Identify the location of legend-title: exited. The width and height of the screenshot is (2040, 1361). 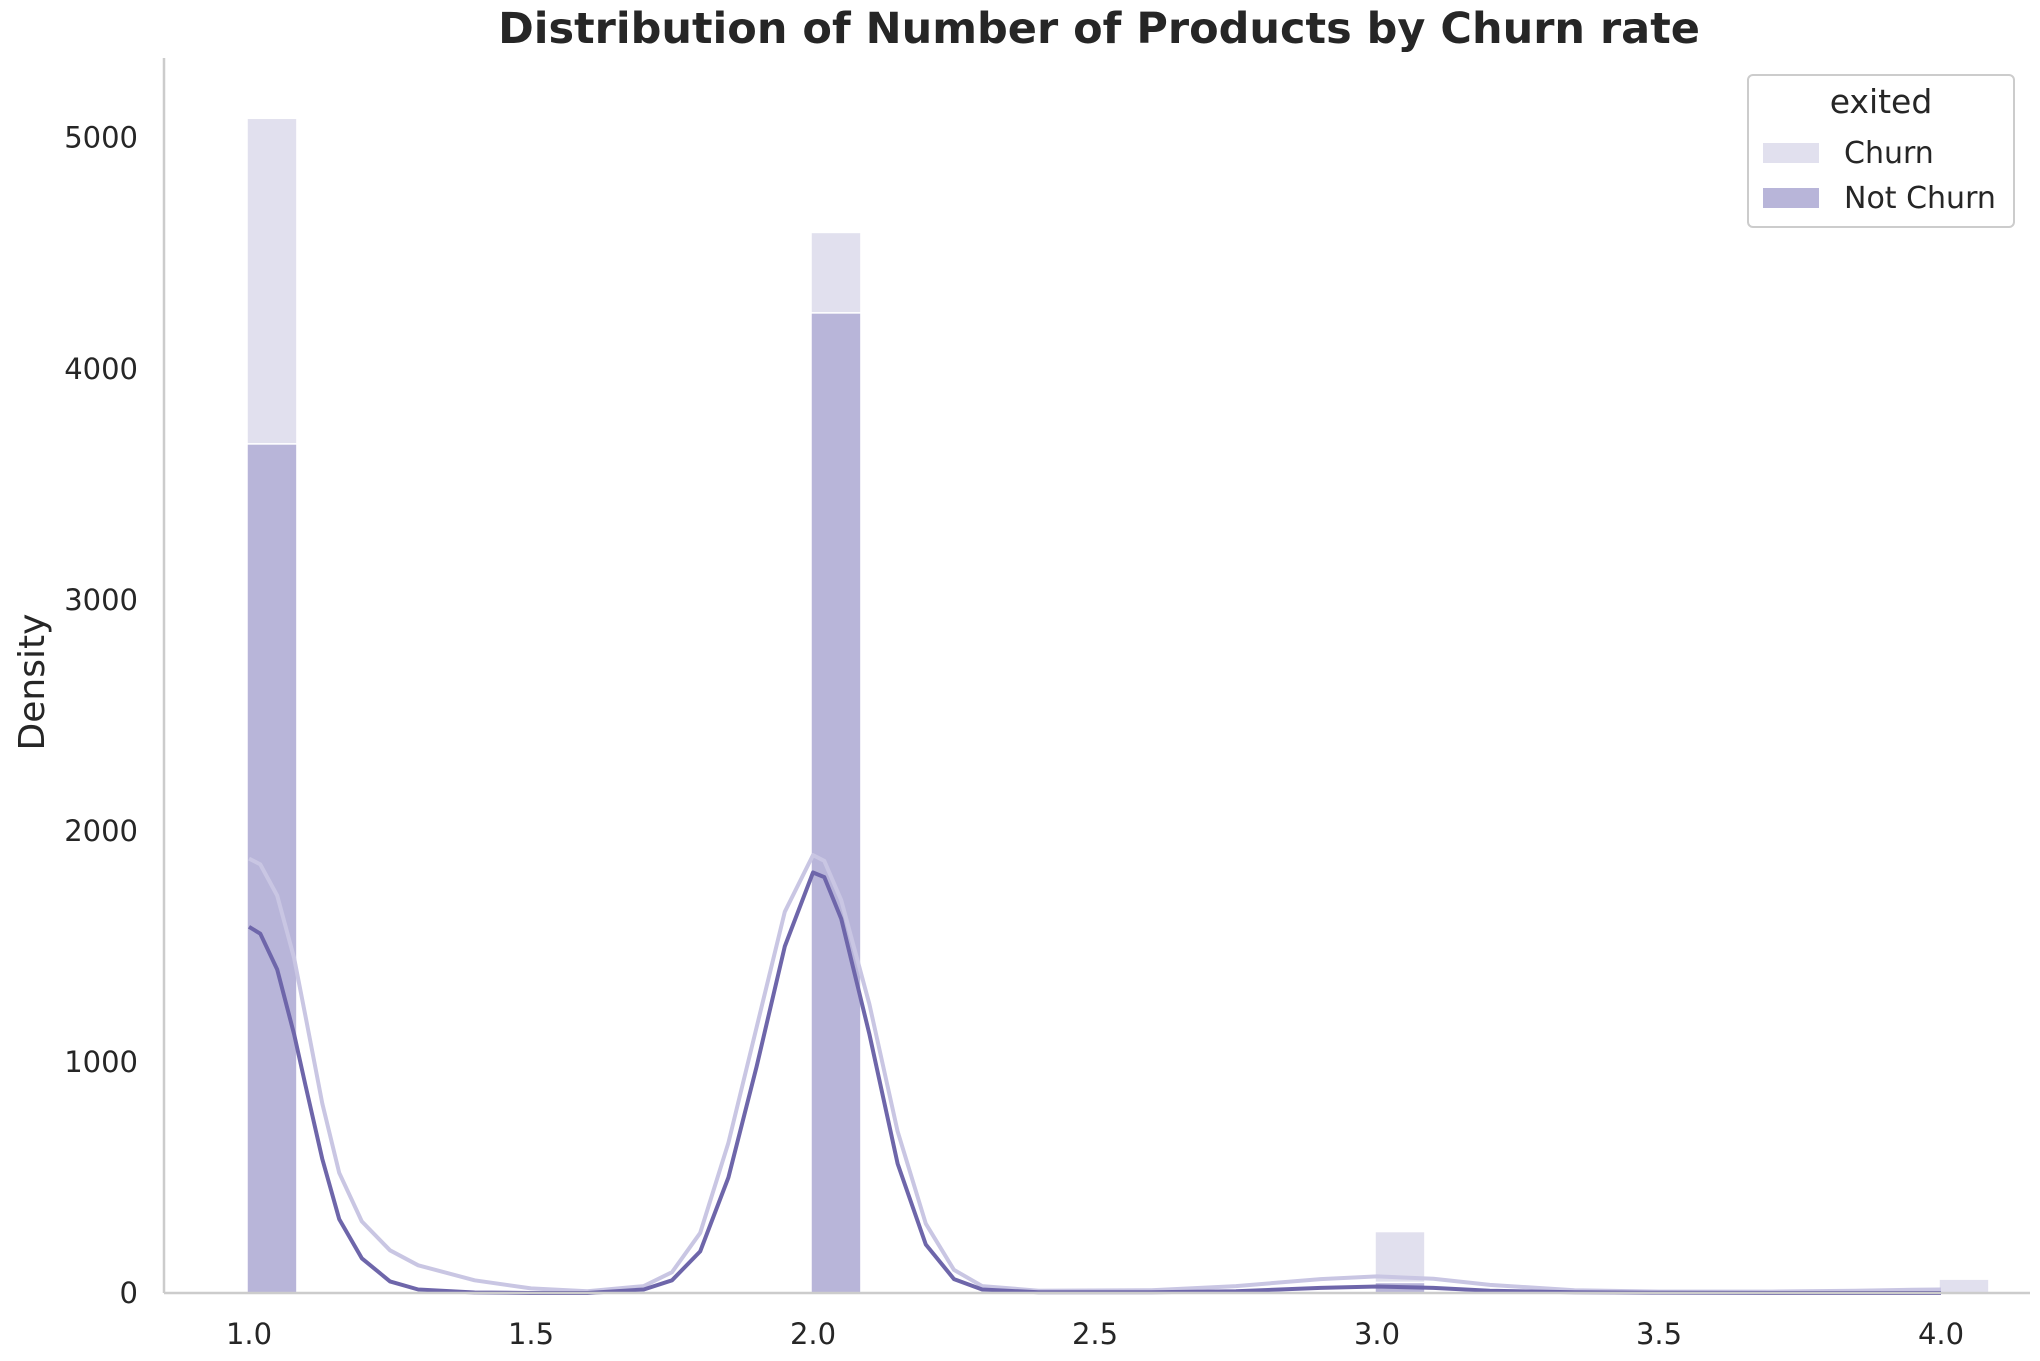
(1881, 101).